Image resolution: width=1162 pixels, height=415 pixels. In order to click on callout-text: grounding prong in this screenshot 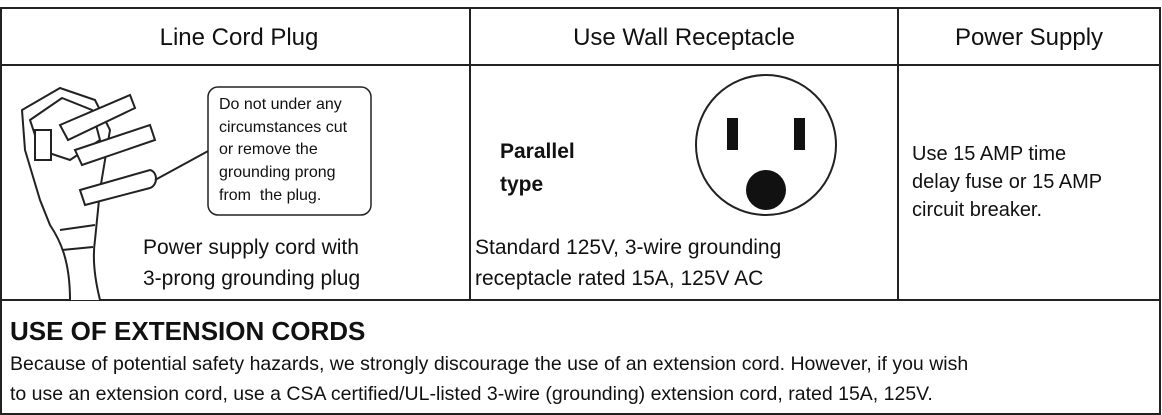, I will do `click(277, 172)`.